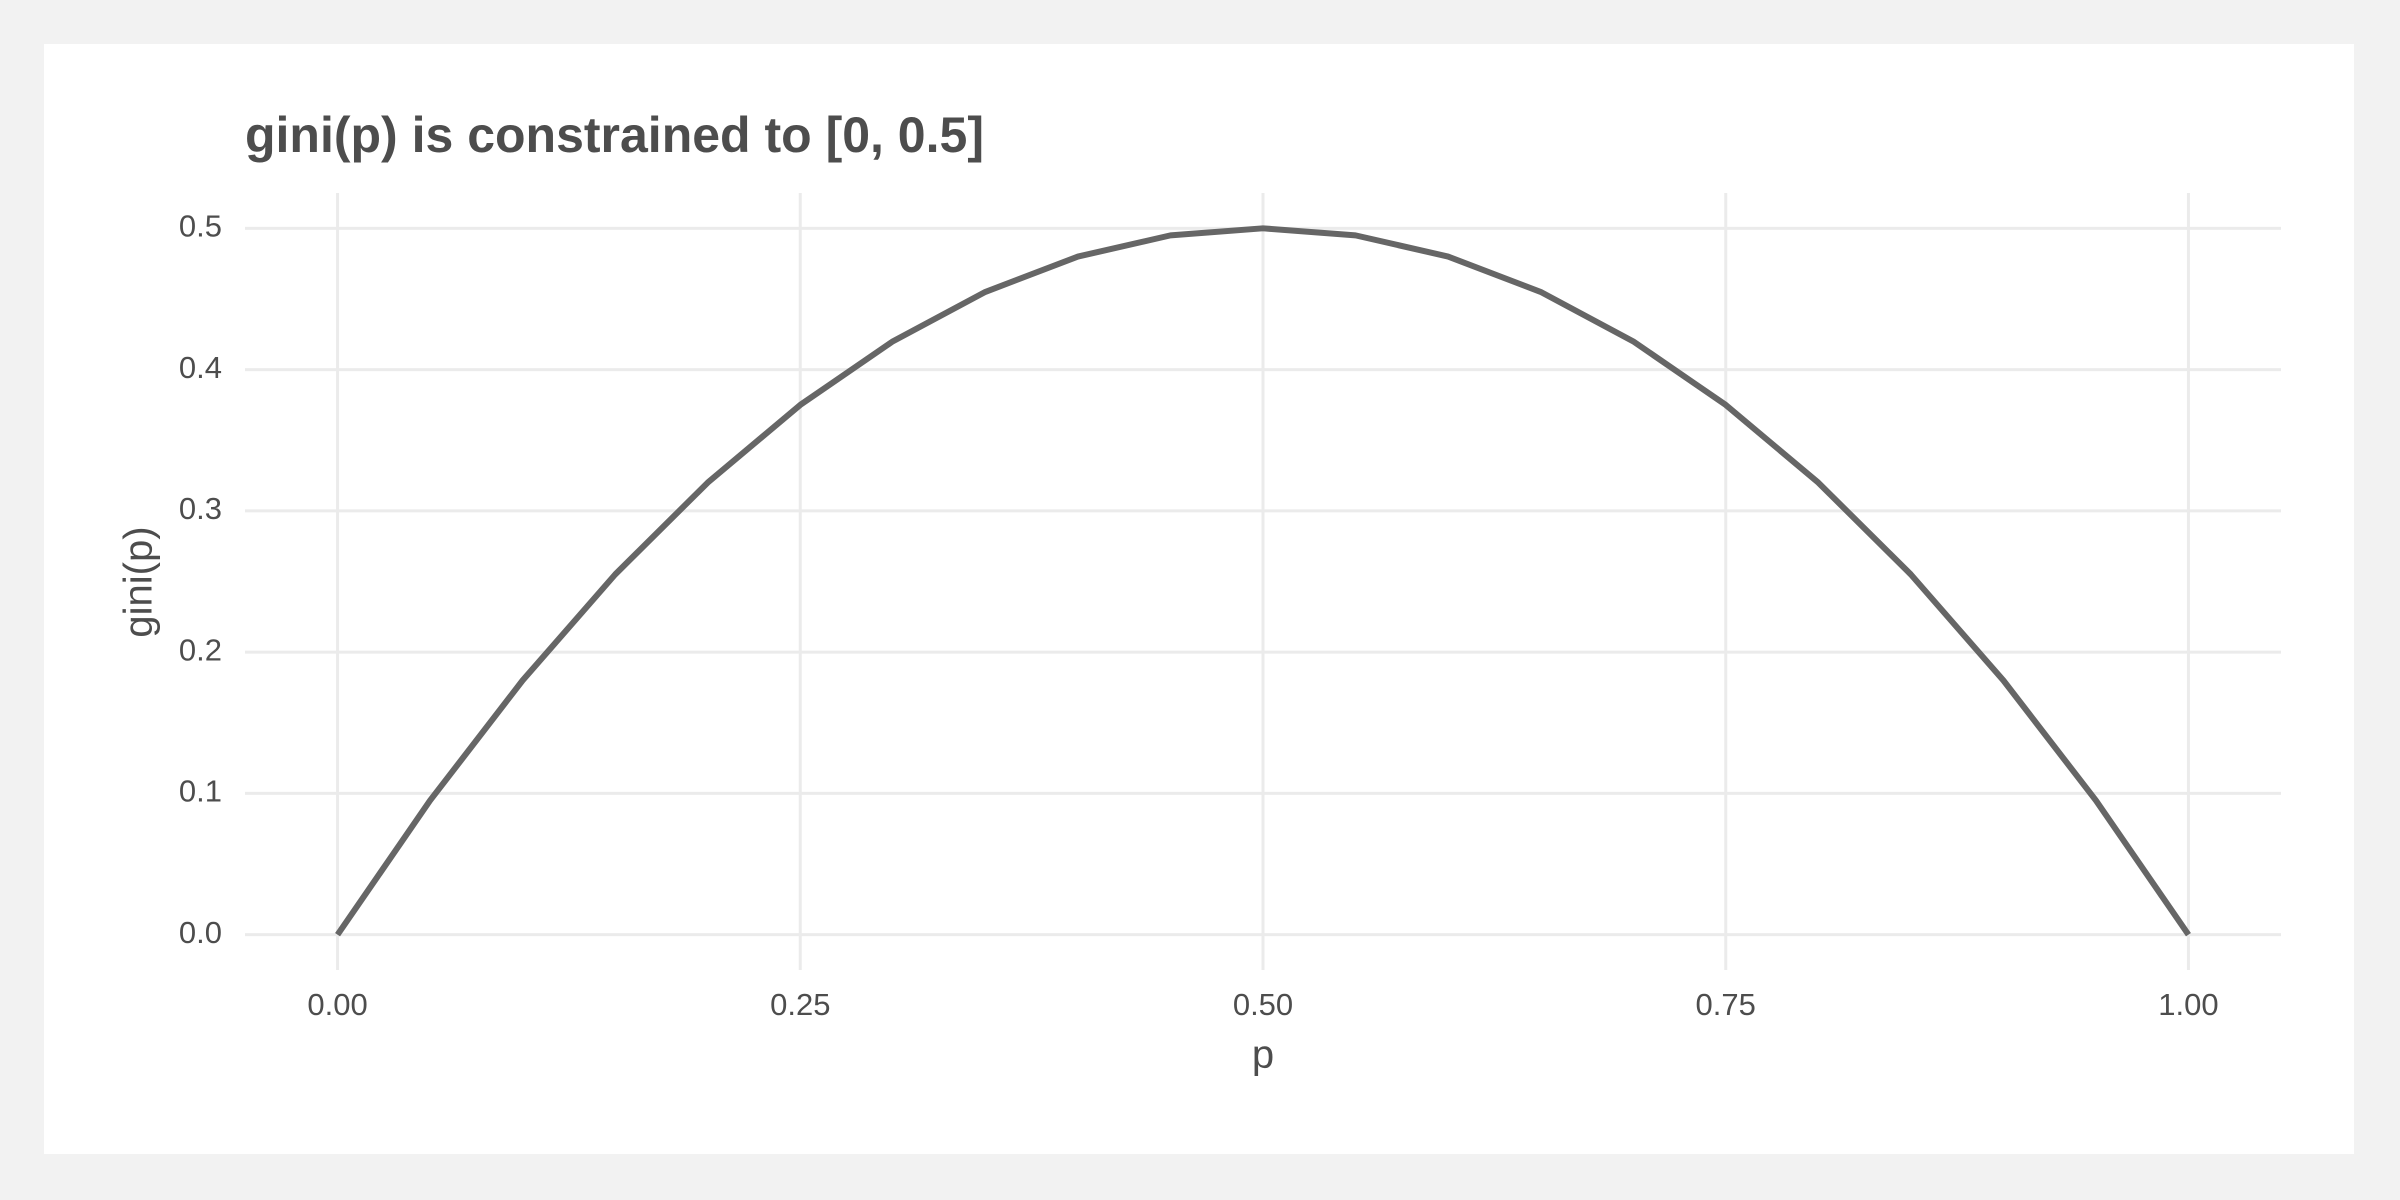 This screenshot has width=2400, height=1200. I want to click on x-axis-title: p, so click(1263, 1055).